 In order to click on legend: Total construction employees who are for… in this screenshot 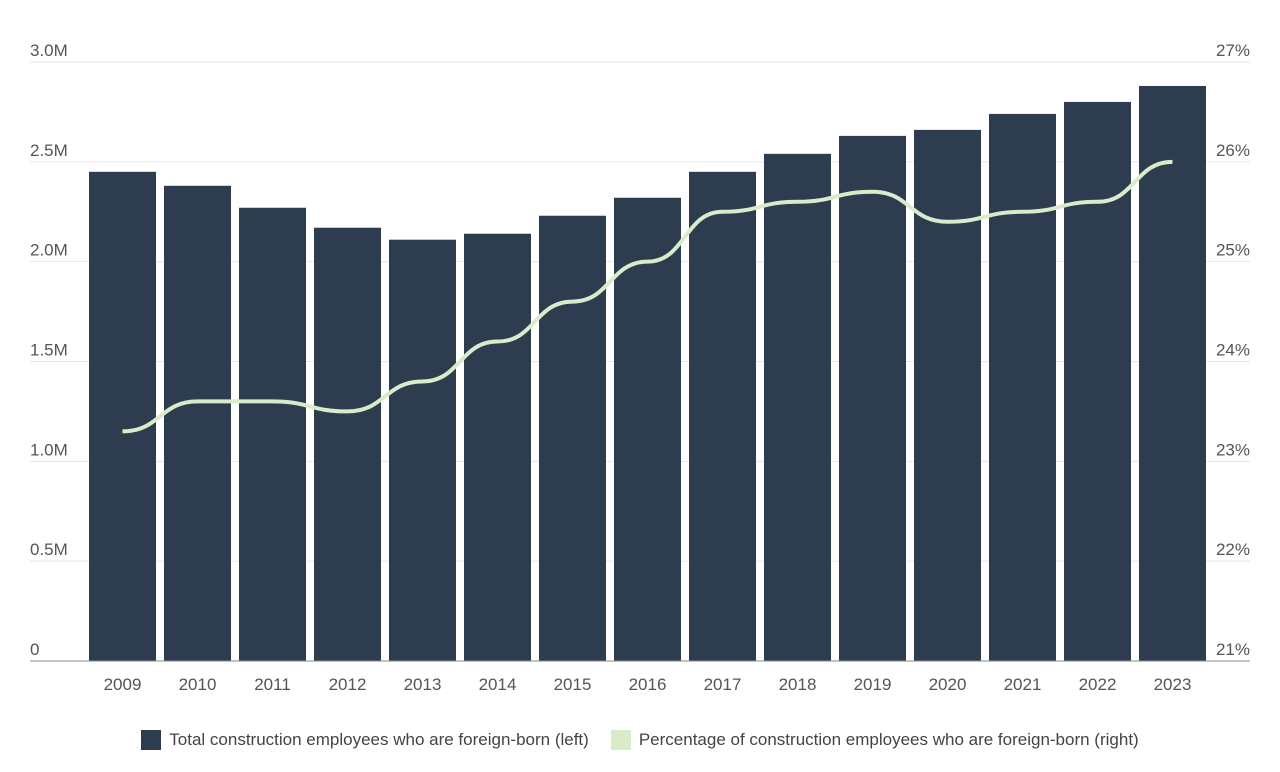, I will do `click(640, 740)`.